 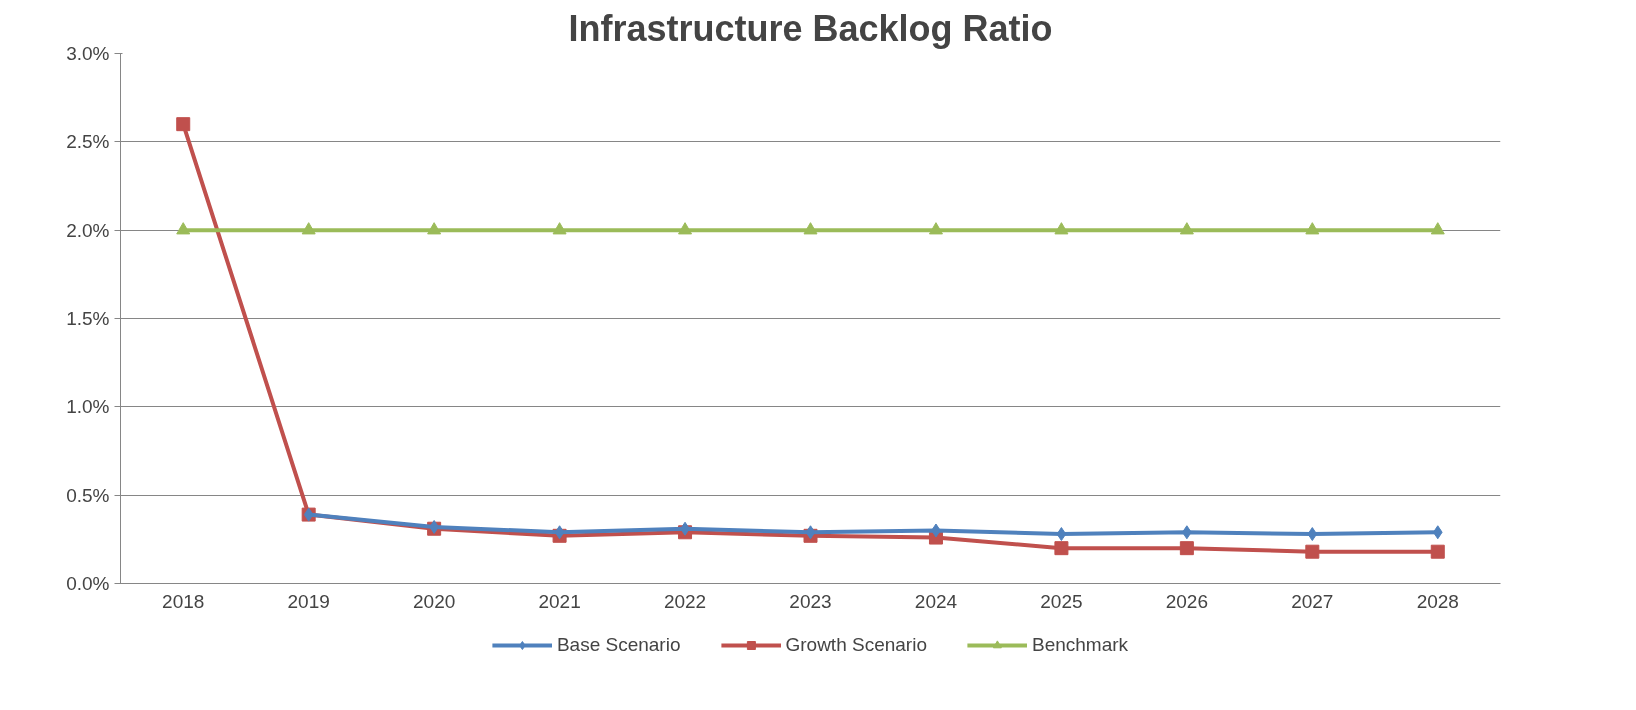 I want to click on x-tick-label: 2027, so click(x=1312, y=601).